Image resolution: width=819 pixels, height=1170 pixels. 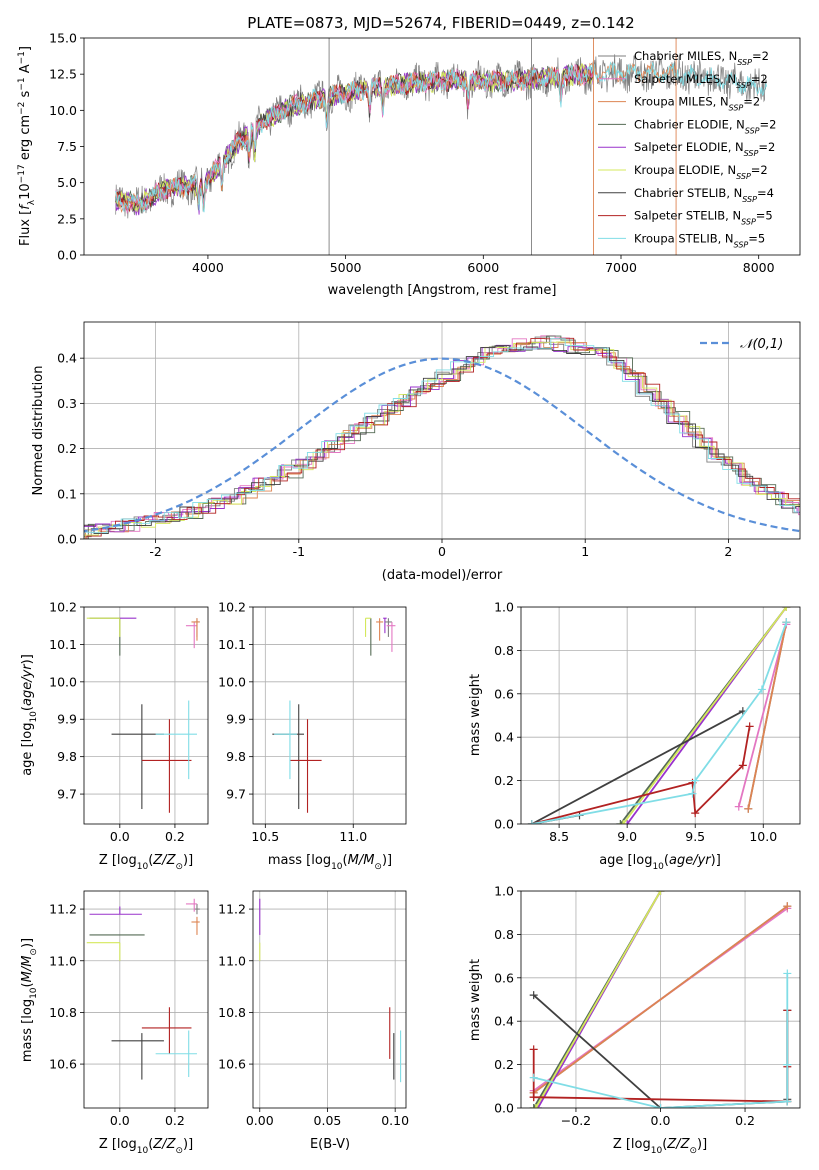 I want to click on plot-area-mass_vs_Z, so click(x=146, y=999).